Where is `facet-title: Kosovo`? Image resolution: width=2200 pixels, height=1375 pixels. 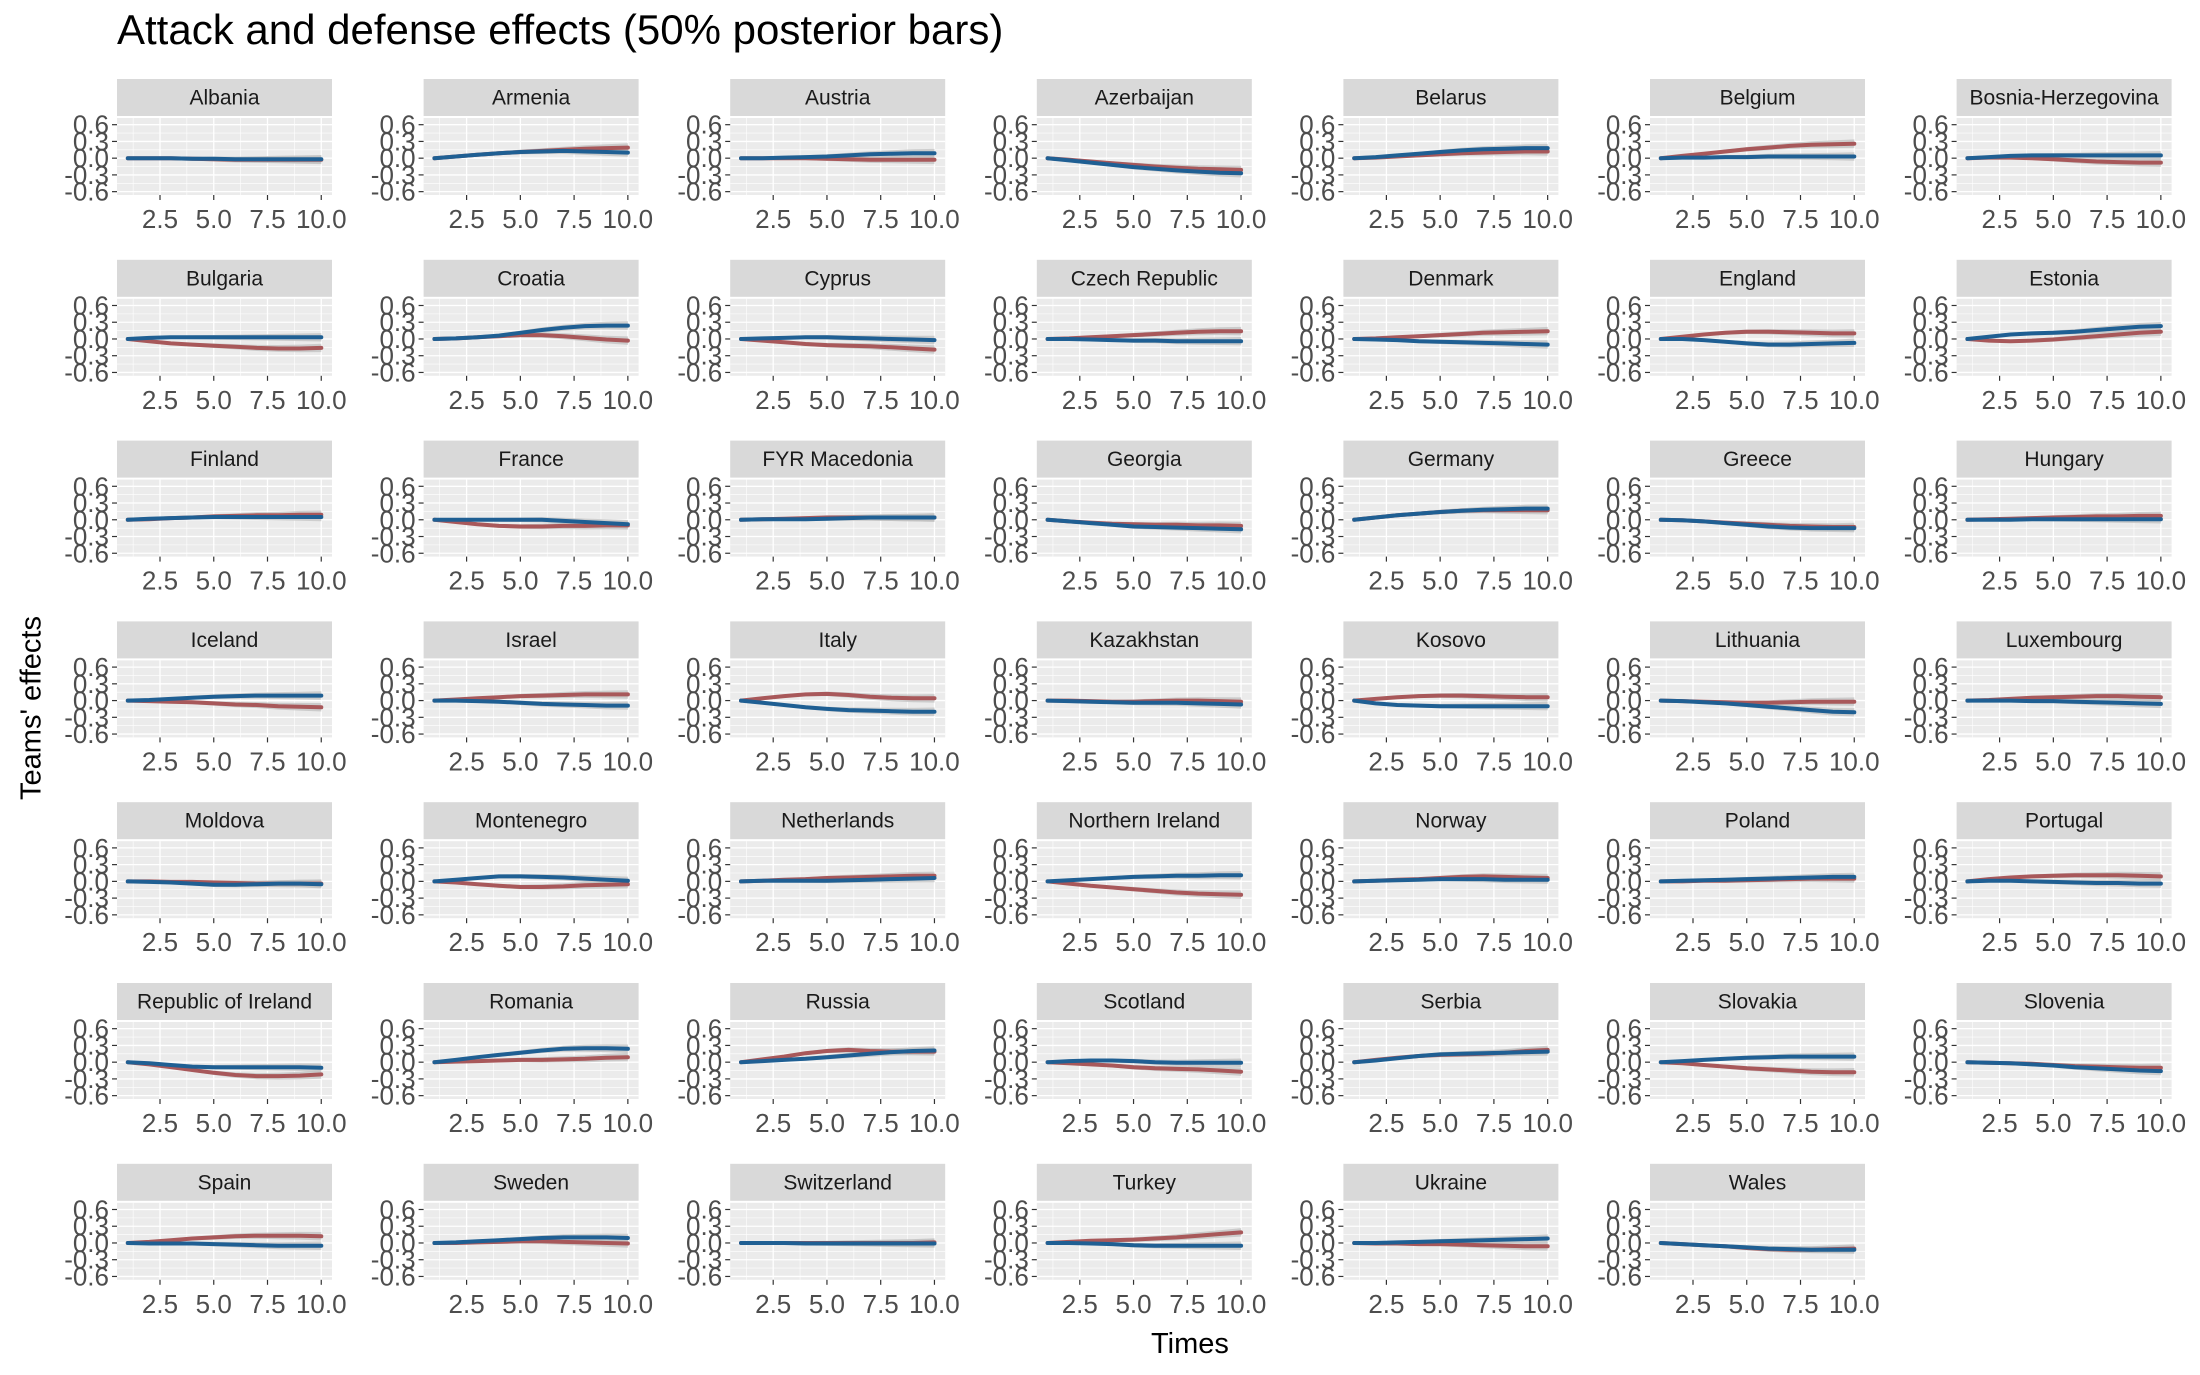 facet-title: Kosovo is located at coordinates (1451, 640).